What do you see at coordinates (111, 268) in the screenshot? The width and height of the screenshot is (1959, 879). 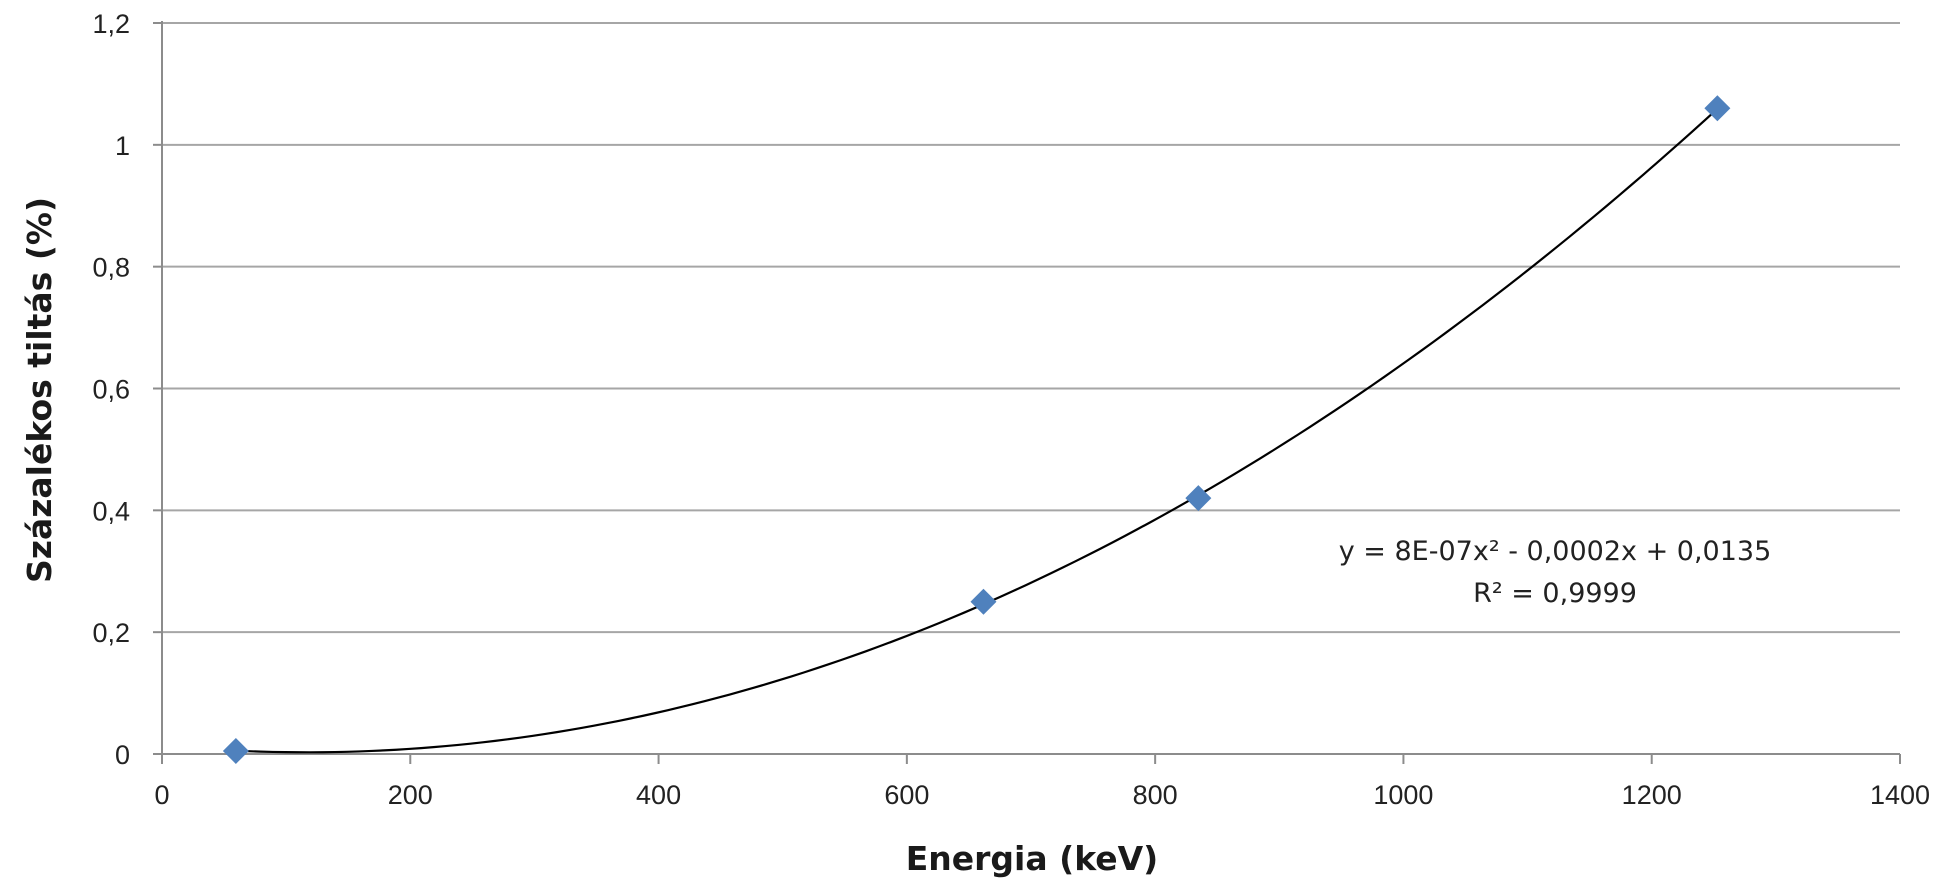 I see `y-tick-label: 0,8` at bounding box center [111, 268].